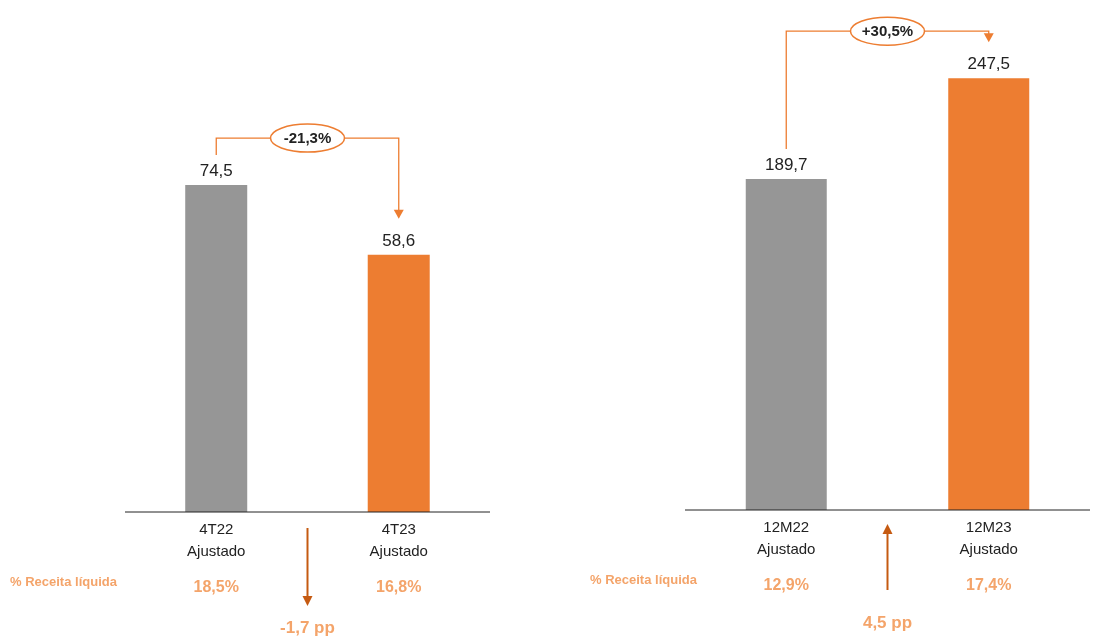 The height and width of the screenshot is (637, 1094). What do you see at coordinates (399, 586) in the screenshot?
I see `text: 16,8%` at bounding box center [399, 586].